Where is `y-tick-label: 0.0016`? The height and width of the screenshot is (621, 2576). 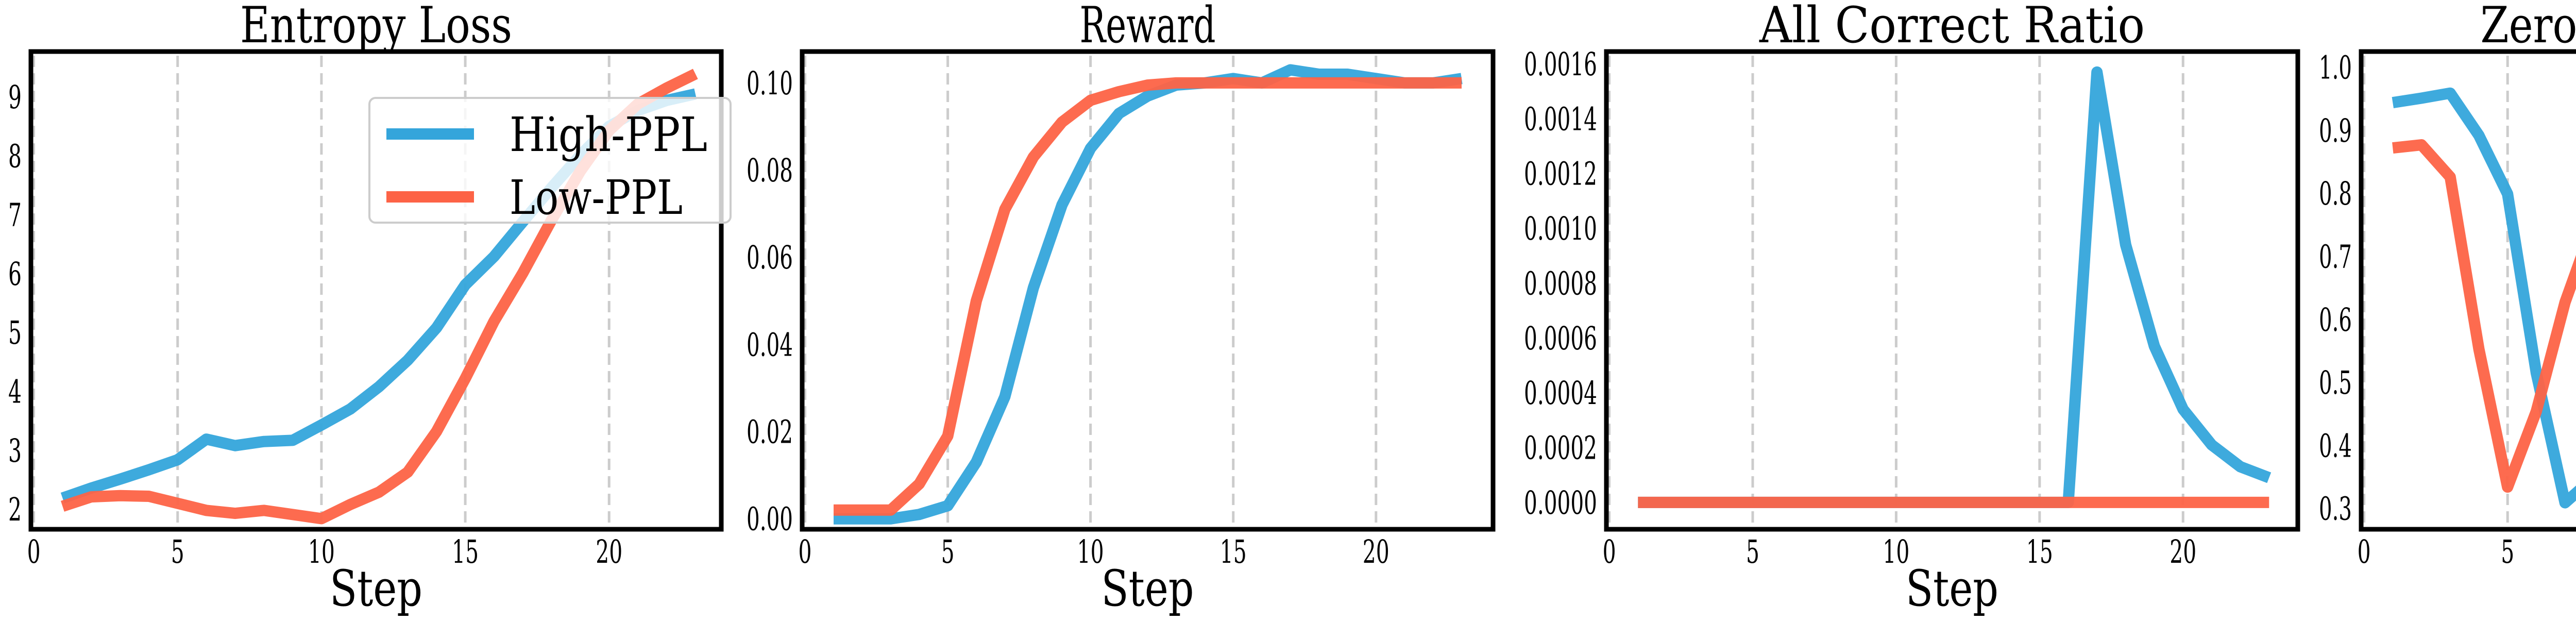 y-tick-label: 0.0016 is located at coordinates (1560, 64).